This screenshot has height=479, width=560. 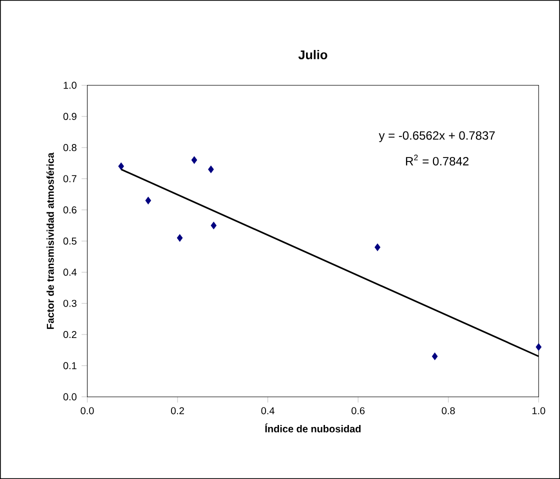 What do you see at coordinates (177, 410) in the screenshot?
I see `x-tick-label: 0.2` at bounding box center [177, 410].